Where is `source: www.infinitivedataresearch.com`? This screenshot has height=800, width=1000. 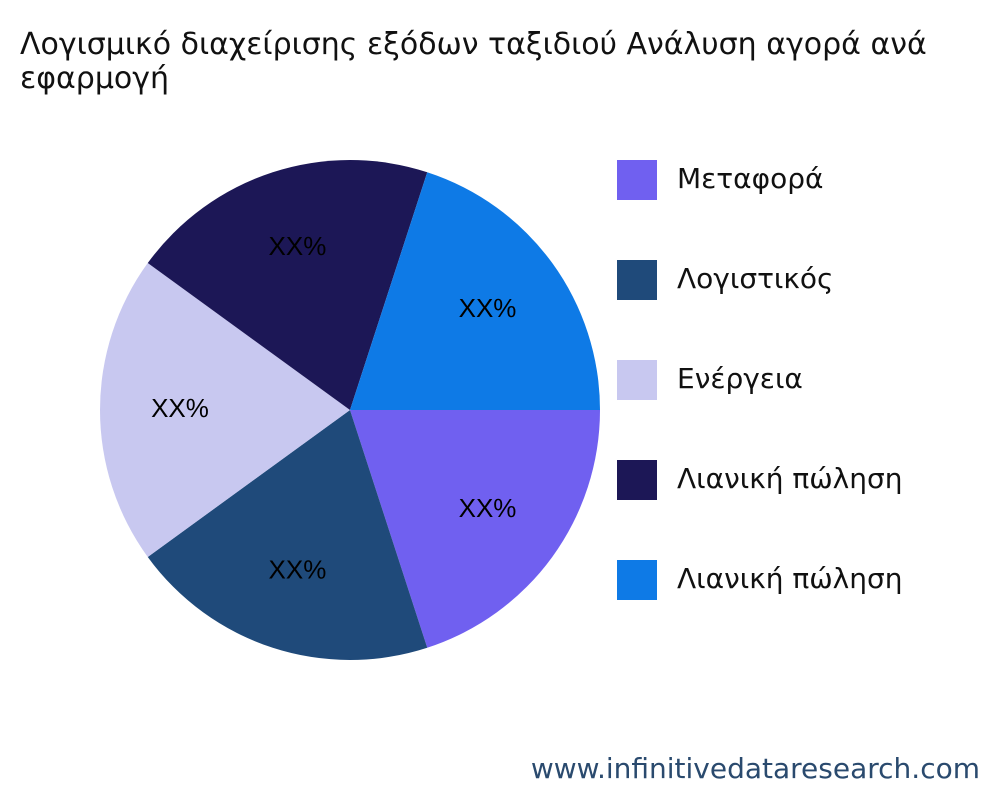
source: www.infinitivedataresearch.com is located at coordinates (755, 768).